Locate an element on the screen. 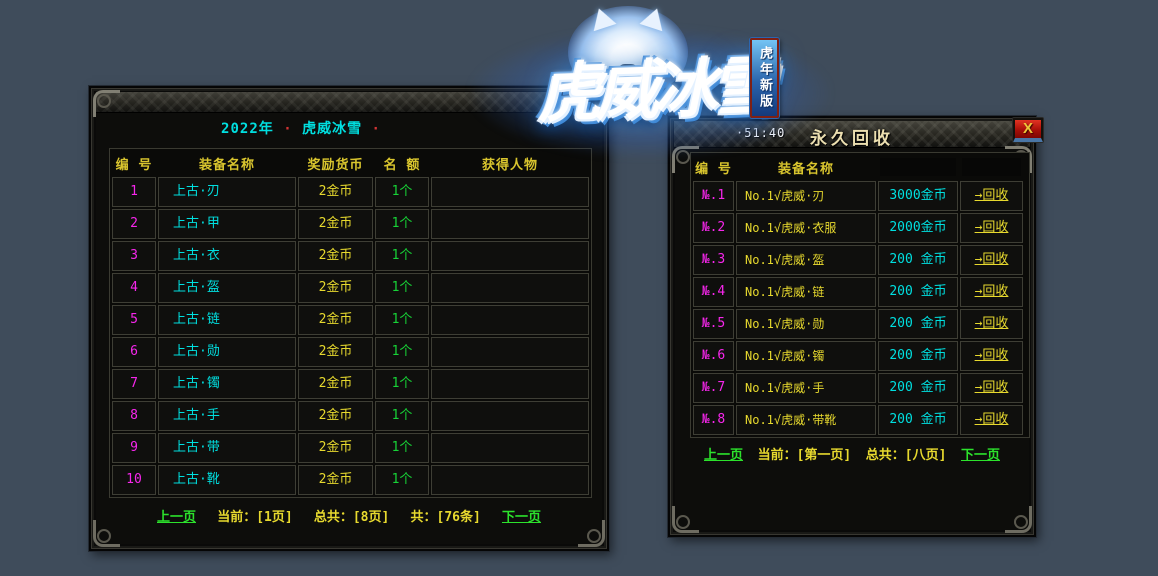  reward-item-name: 上古·盔 is located at coordinates (227, 288).